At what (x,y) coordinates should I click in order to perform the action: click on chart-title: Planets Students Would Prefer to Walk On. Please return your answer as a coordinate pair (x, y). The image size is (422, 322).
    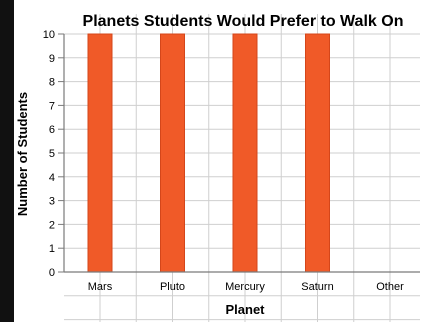
    Looking at the image, I should click on (243, 21).